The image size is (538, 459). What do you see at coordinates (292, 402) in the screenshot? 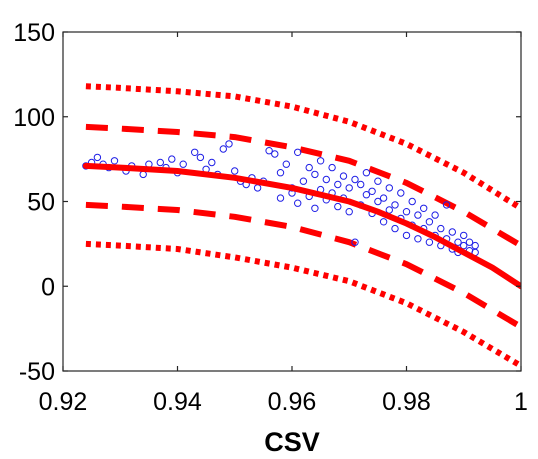
I see `x-tick-label: 0.96` at bounding box center [292, 402].